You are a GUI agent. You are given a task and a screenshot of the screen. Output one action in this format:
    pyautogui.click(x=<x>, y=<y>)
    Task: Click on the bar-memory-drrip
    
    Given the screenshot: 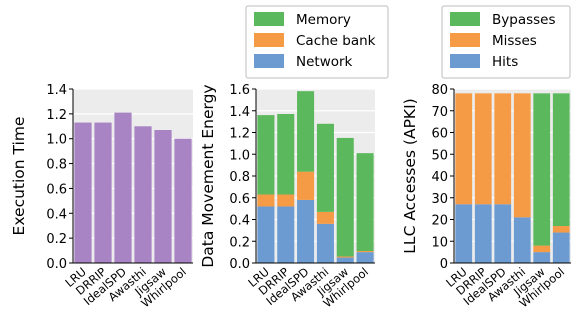 What is the action you would take?
    pyautogui.click(x=286, y=154)
    